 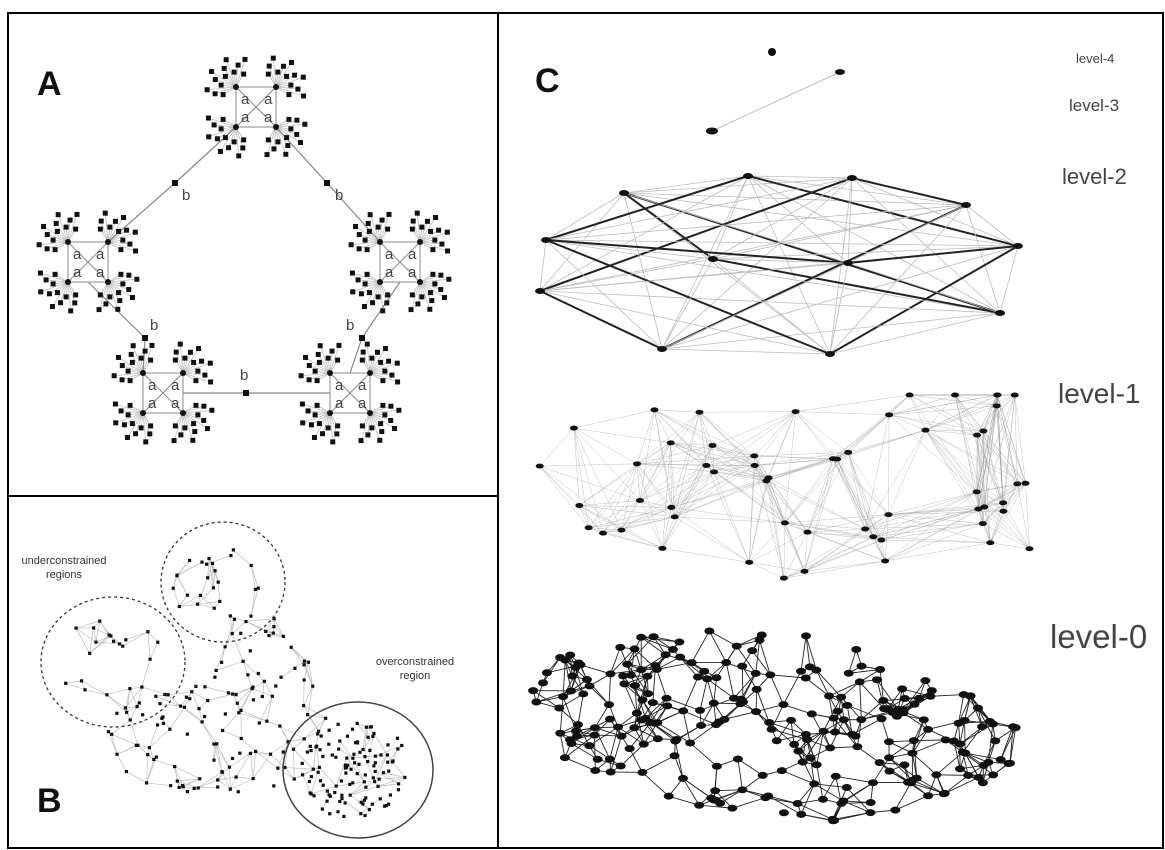 I want to click on hub-edge, so click(x=400, y=262).